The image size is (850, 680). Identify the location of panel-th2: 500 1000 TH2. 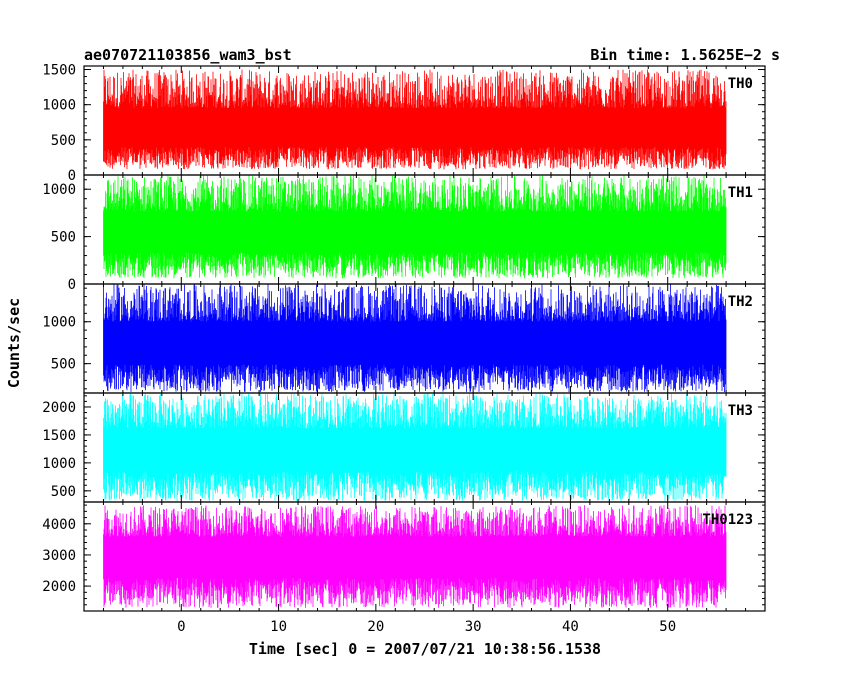
(404, 338).